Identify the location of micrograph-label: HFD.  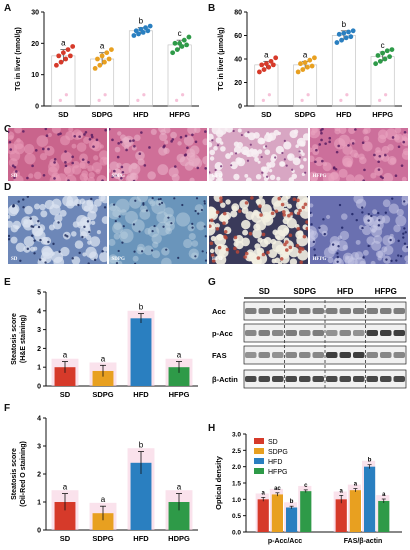
(217, 259).